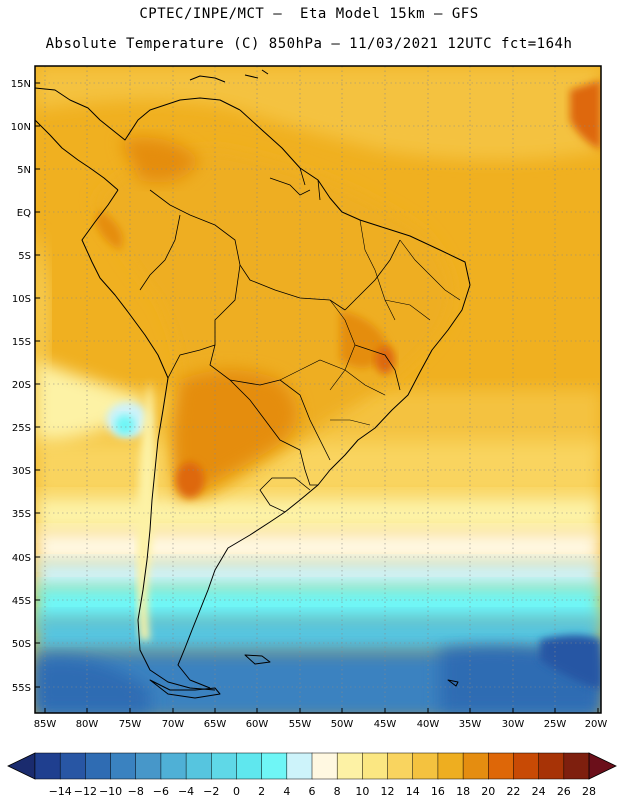 The width and height of the screenshot is (618, 800). What do you see at coordinates (60, 791) in the screenshot?
I see `colorbar-label: −14` at bounding box center [60, 791].